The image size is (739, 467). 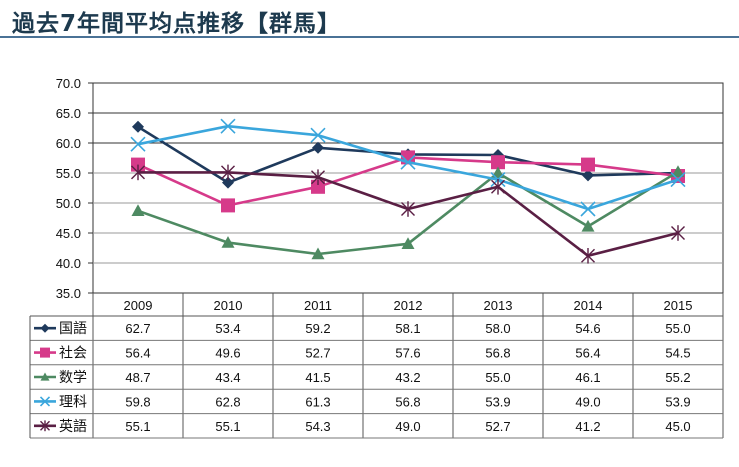 I want to click on y-tick-label: 70.0, so click(x=68, y=83).